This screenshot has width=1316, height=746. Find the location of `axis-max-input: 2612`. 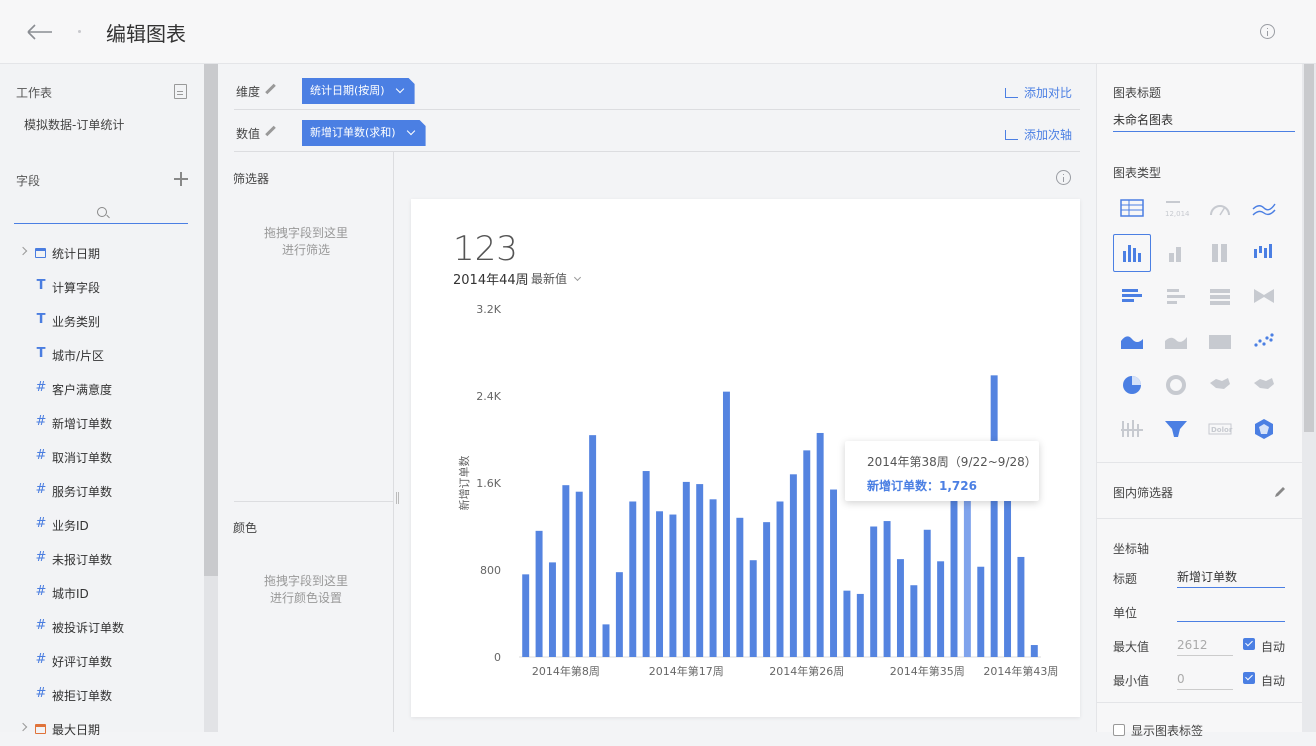

axis-max-input: 2612 is located at coordinates (1205, 645).